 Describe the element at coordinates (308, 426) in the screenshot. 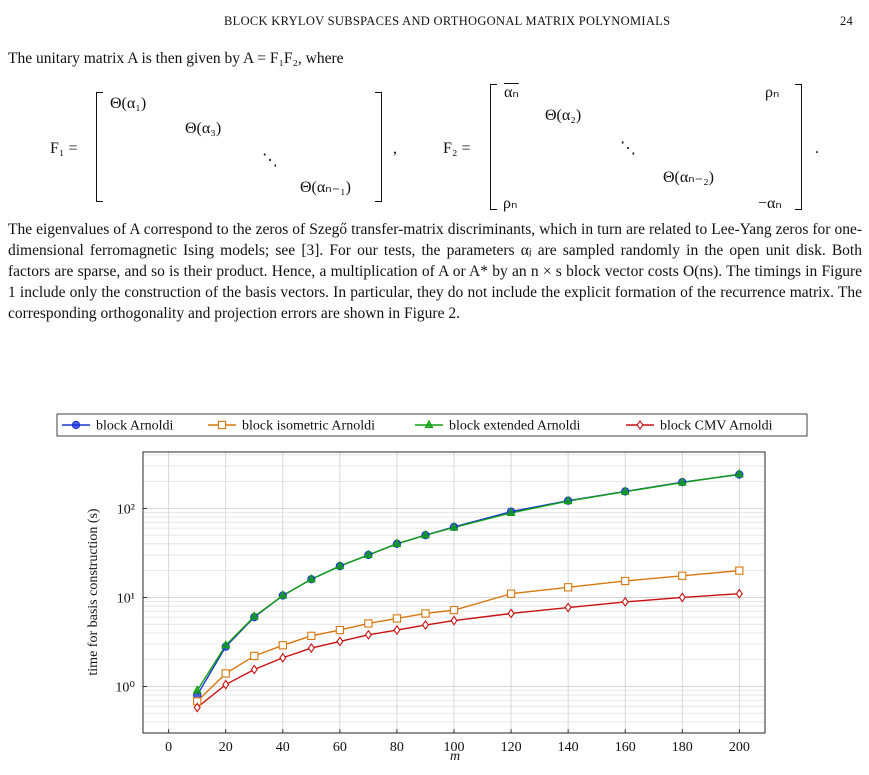

I see `legend-label: block isometric Arnoldi` at that location.